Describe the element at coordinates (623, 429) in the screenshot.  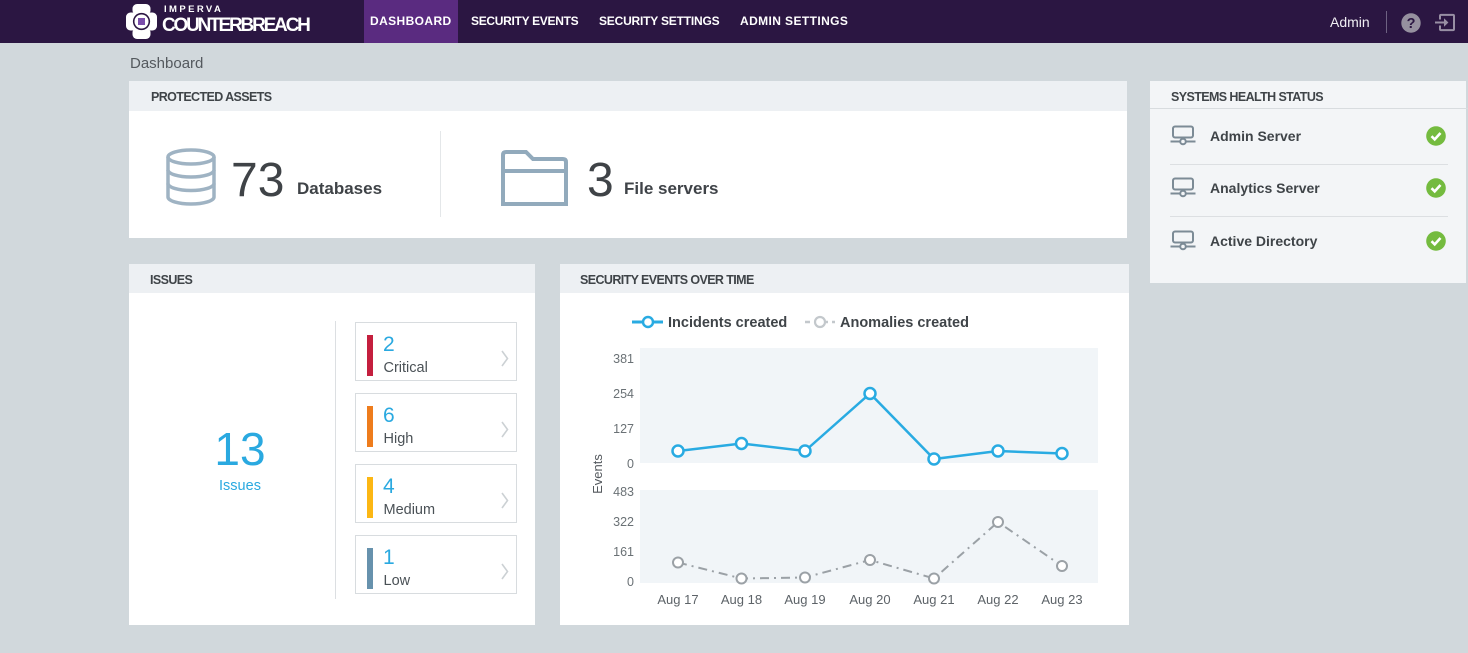
I see `svg-text: 127` at that location.